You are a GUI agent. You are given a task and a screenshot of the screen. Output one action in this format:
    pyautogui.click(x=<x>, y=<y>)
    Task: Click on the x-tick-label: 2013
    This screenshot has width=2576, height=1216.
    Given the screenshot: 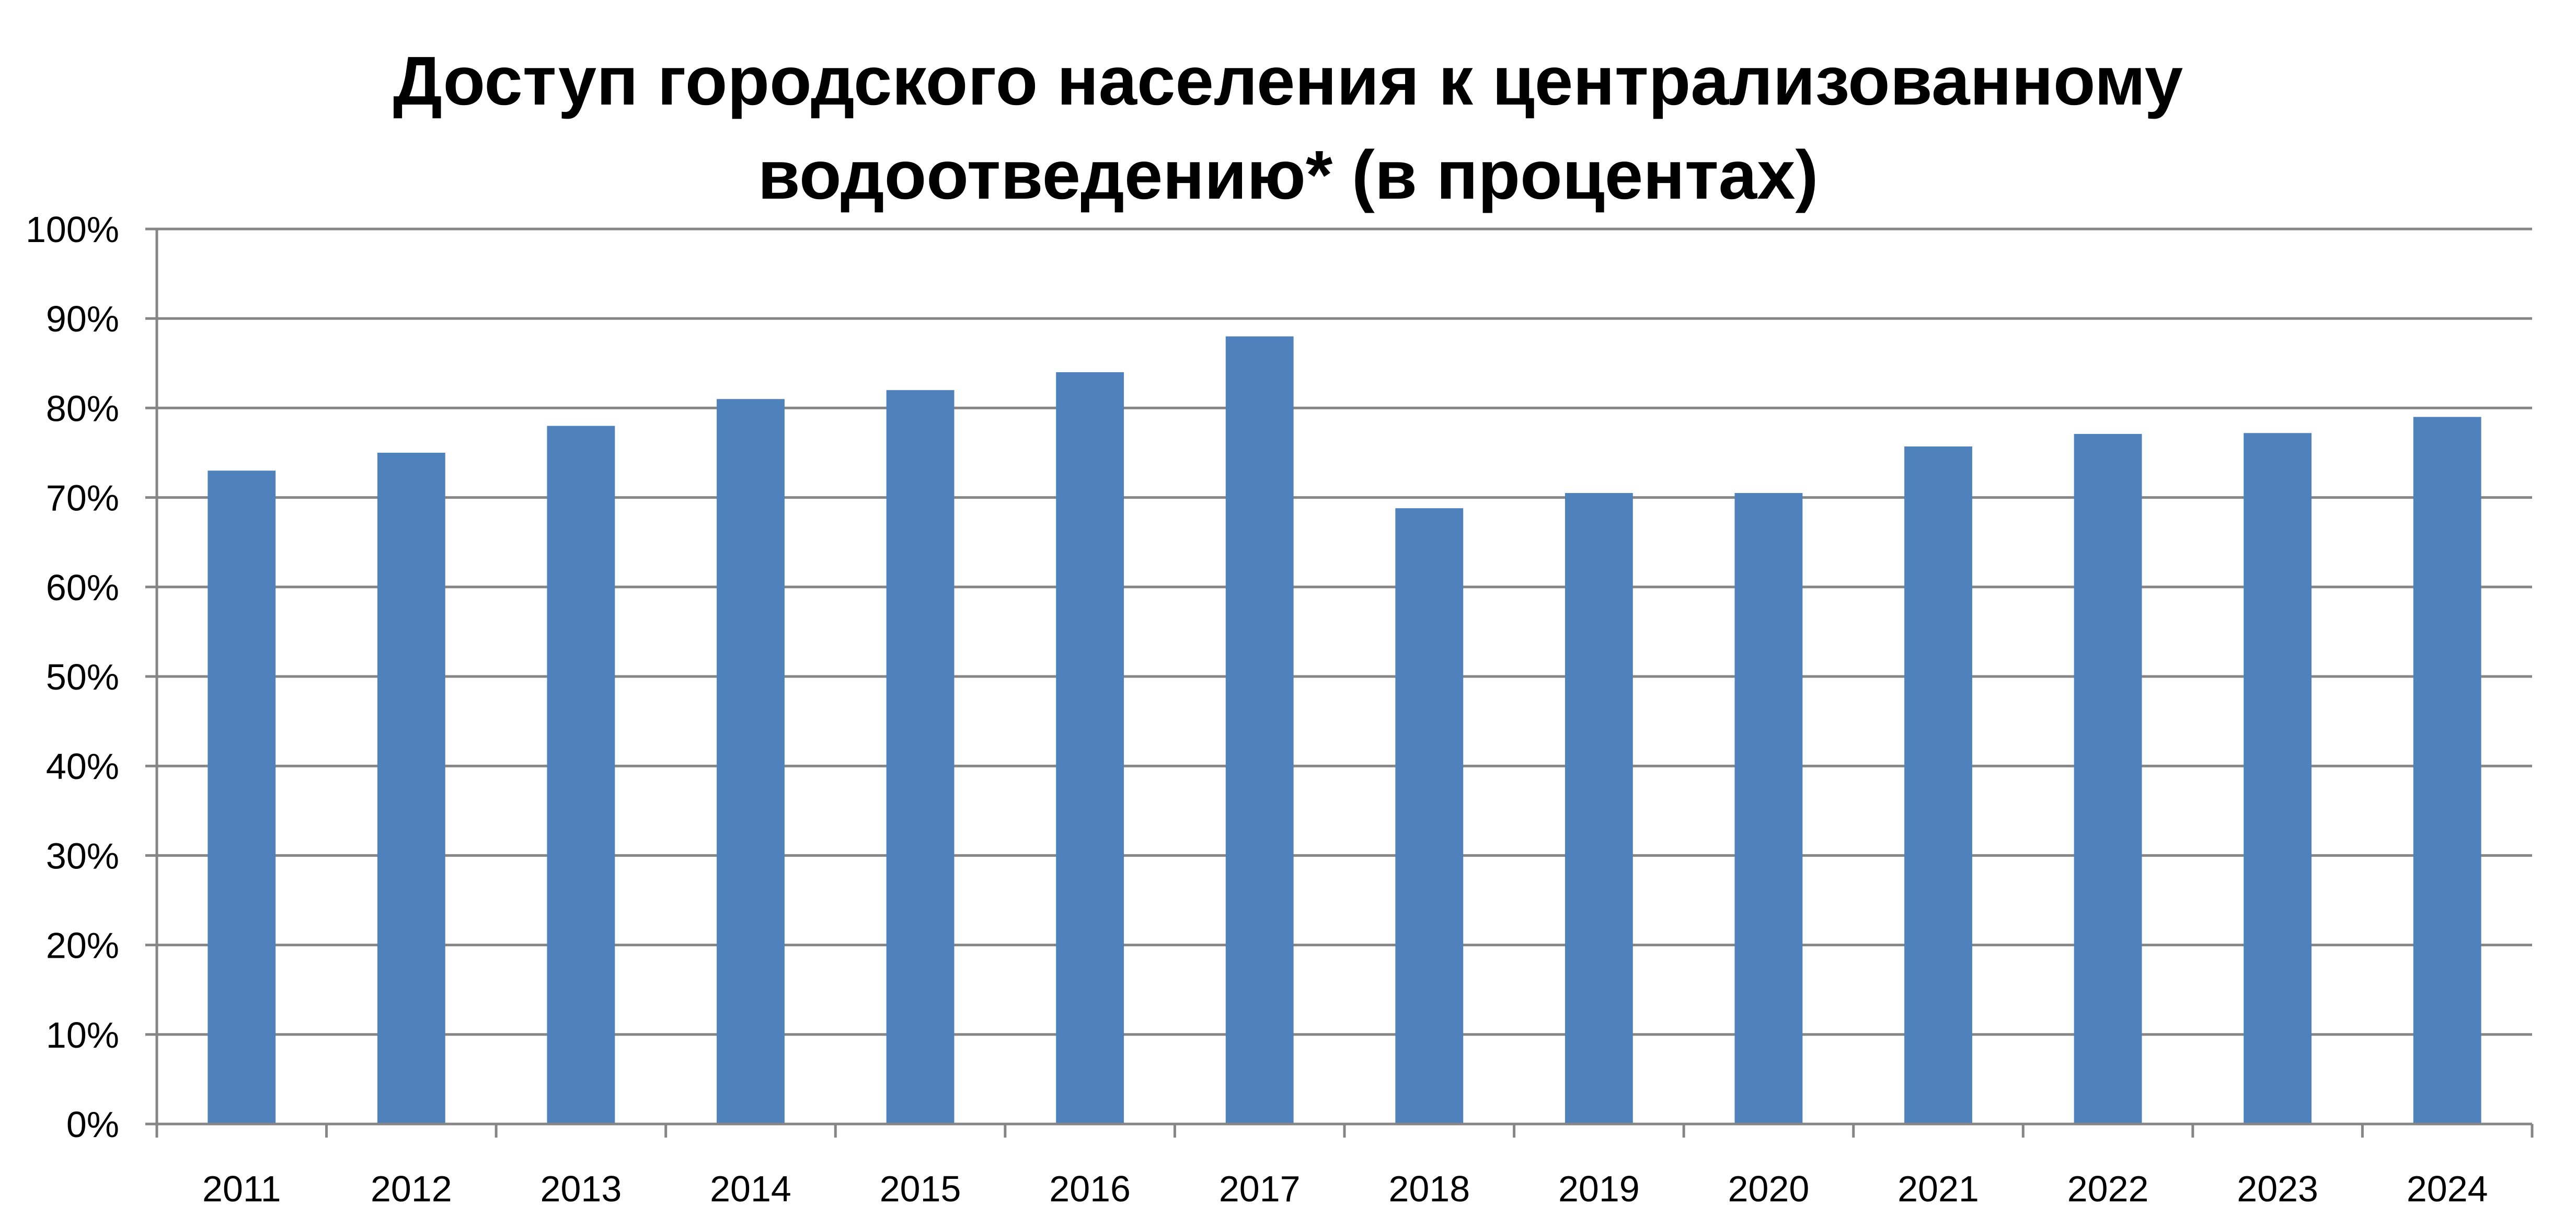 What is the action you would take?
    pyautogui.click(x=581, y=1188)
    